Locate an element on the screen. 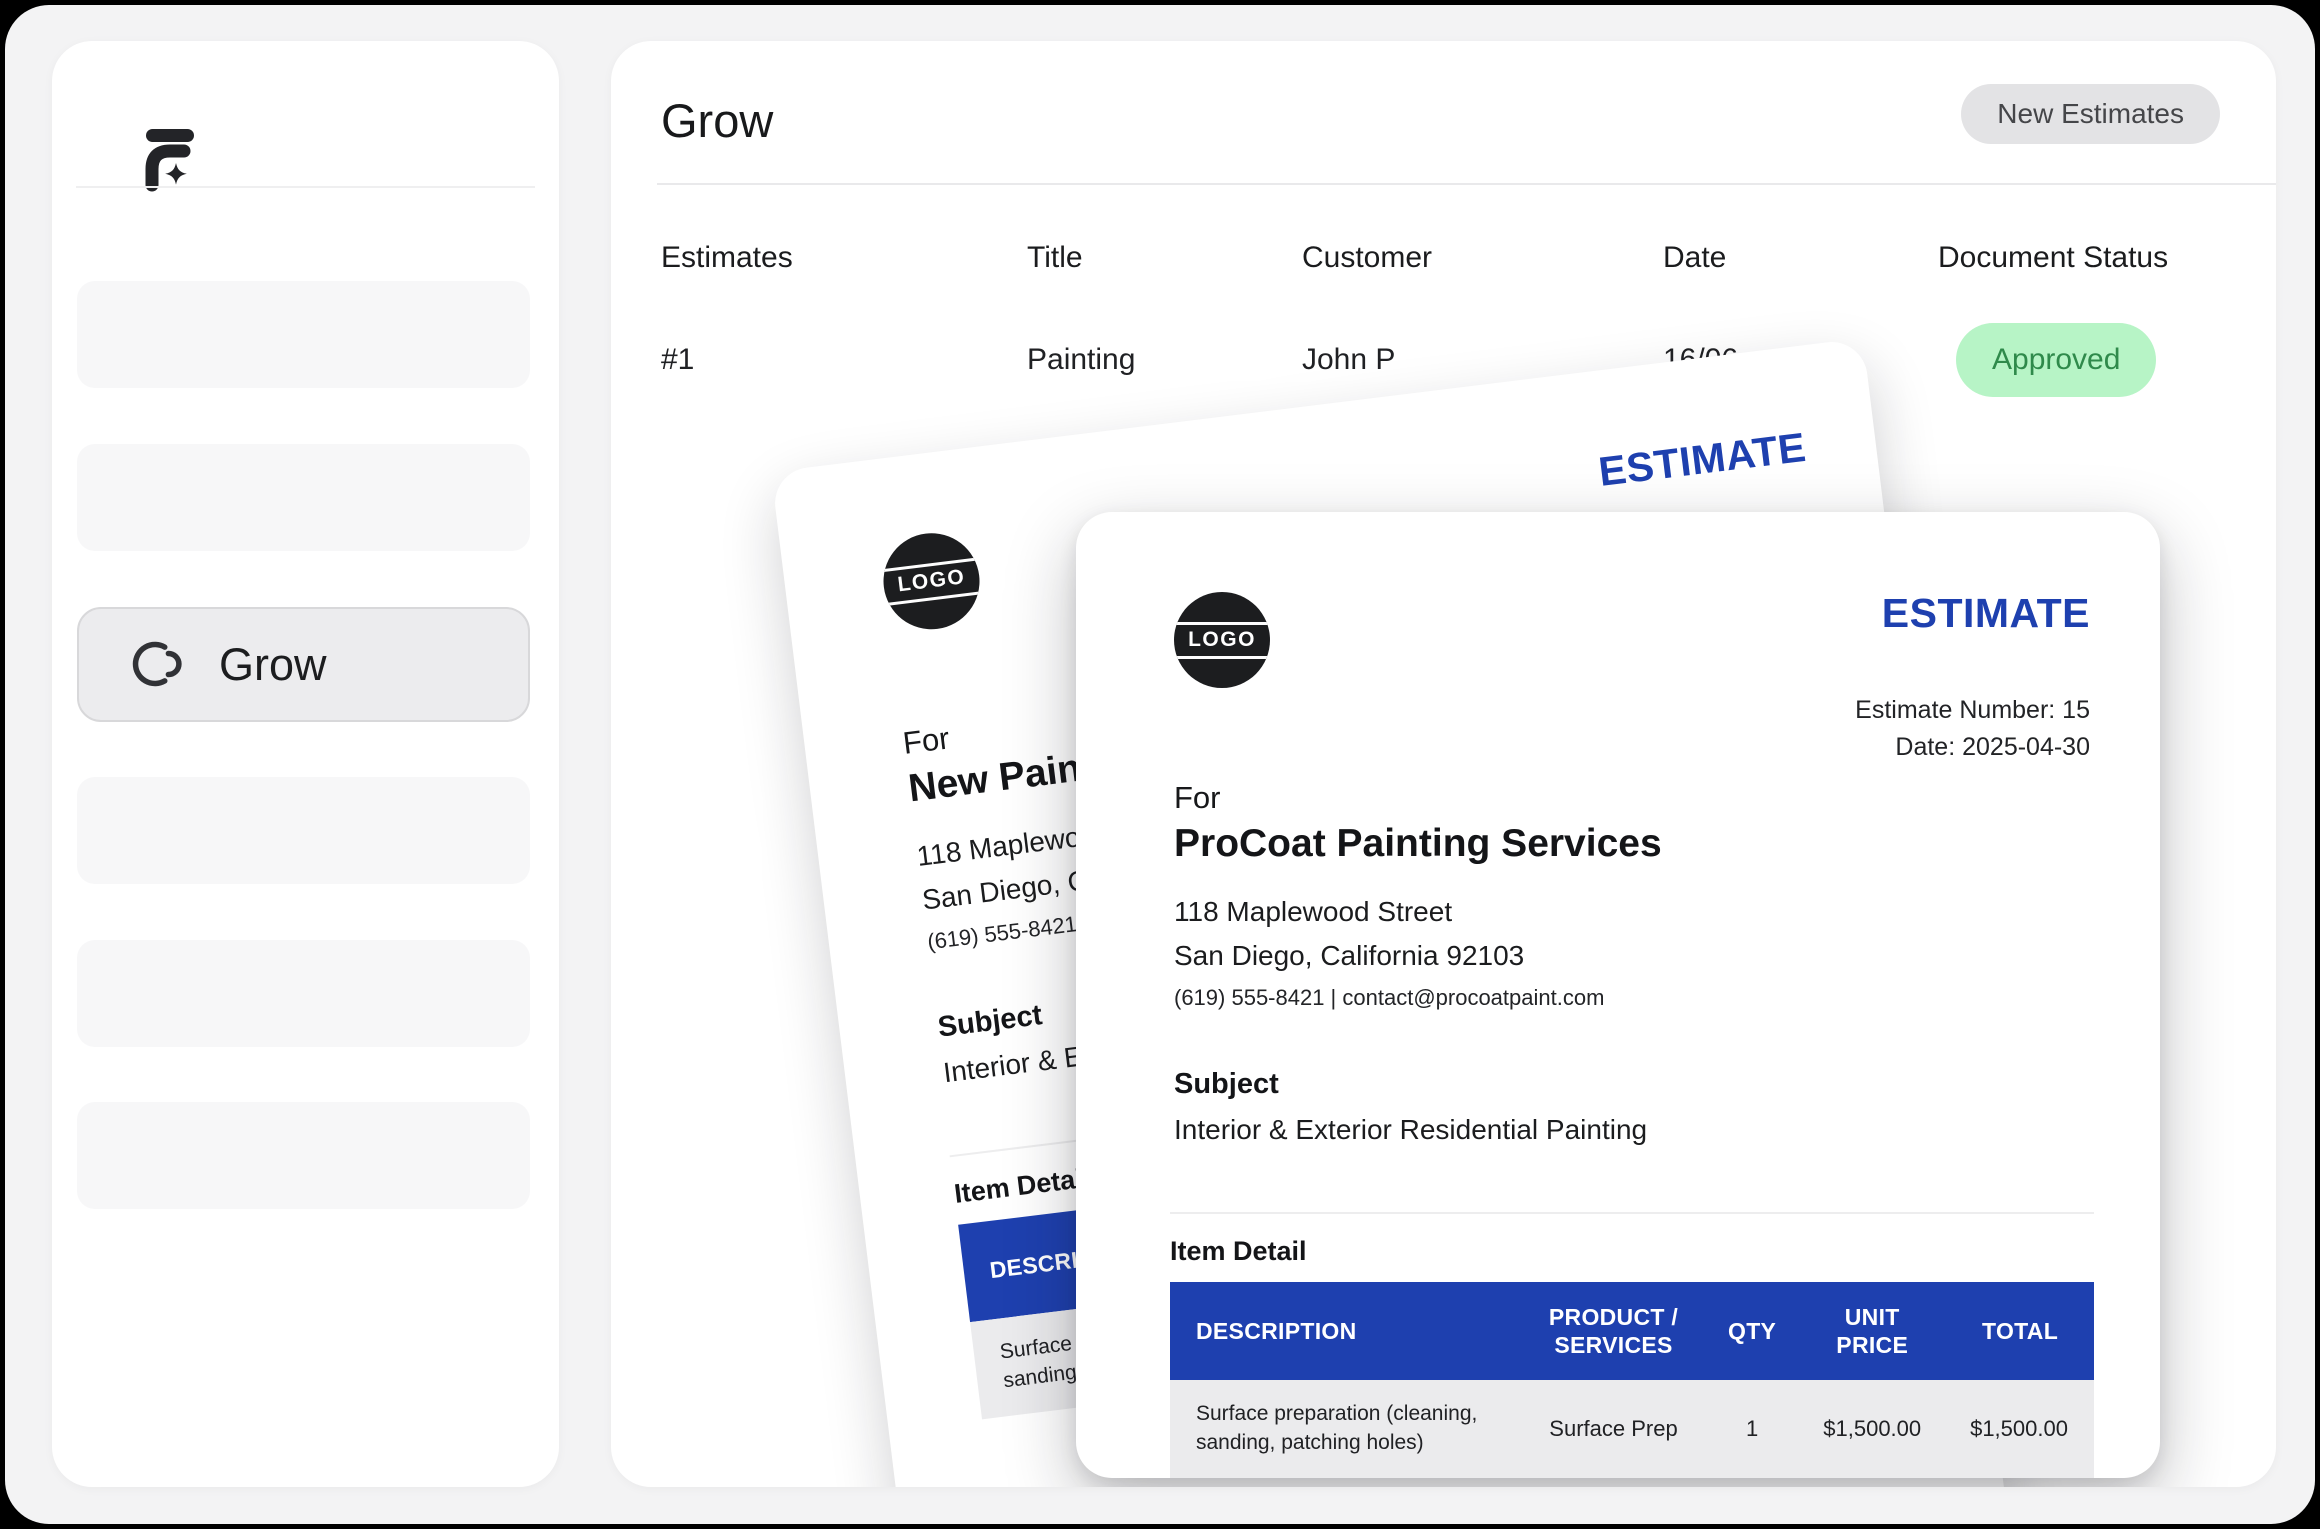  estimate-number-cell: #1 is located at coordinates (678, 359).